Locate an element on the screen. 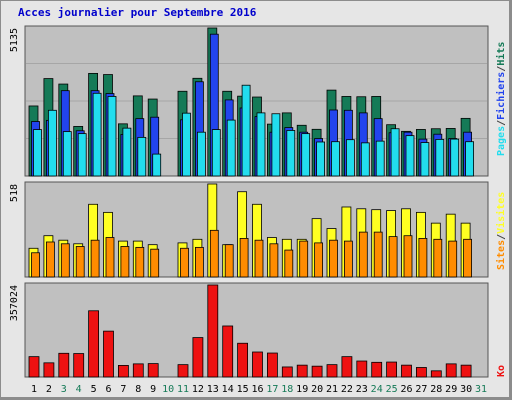  day-label-5: 5 is located at coordinates (94, 389).